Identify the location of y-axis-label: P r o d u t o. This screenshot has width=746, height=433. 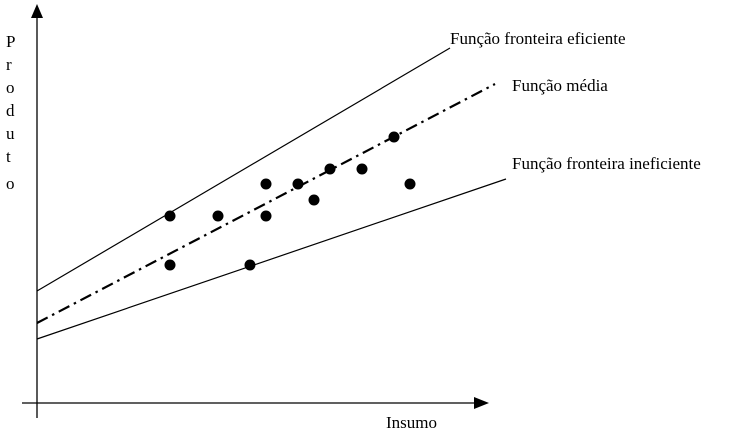
(10, 112).